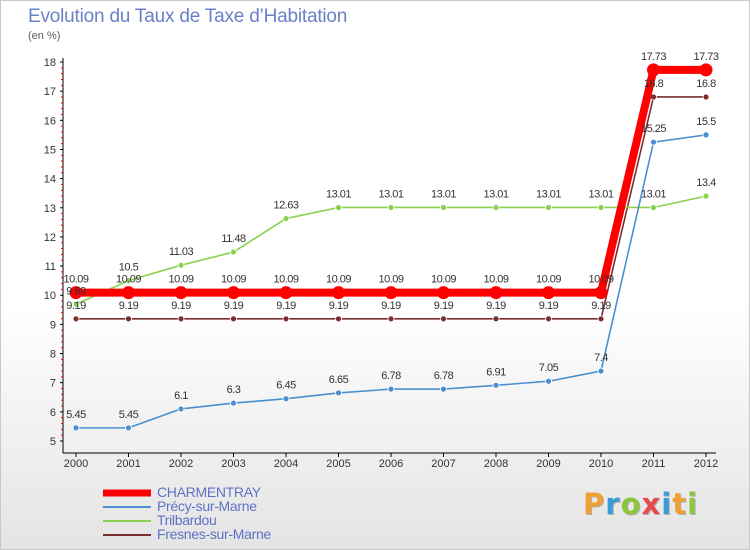  I want to click on data-label: 12.63, so click(285, 206).